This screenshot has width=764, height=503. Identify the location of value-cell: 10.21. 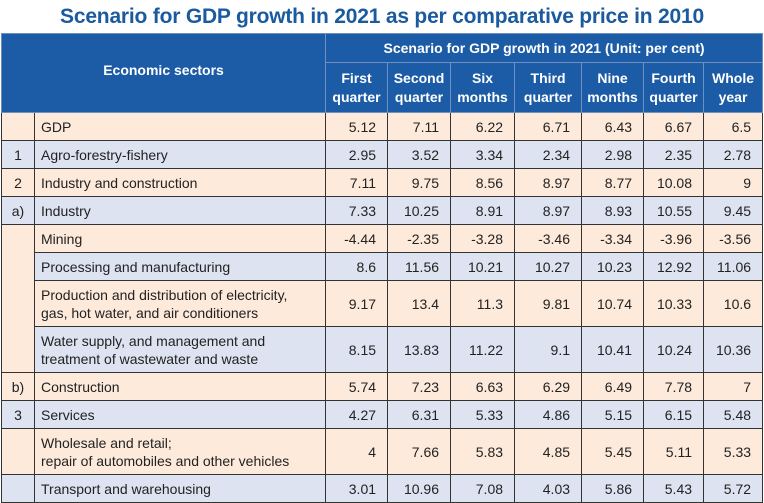
(483, 266).